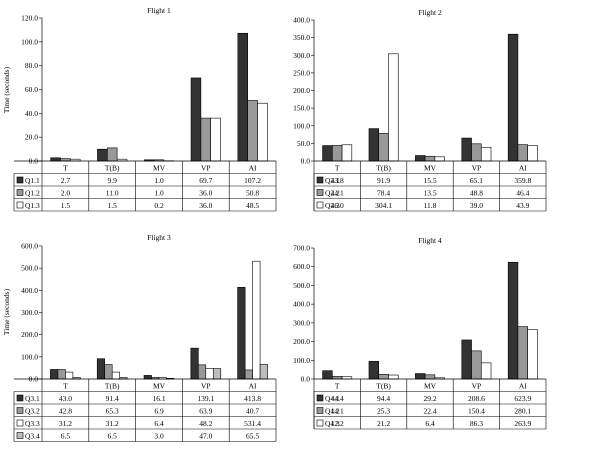  I want to click on y-tick-label: 350.0, so click(301, 37).